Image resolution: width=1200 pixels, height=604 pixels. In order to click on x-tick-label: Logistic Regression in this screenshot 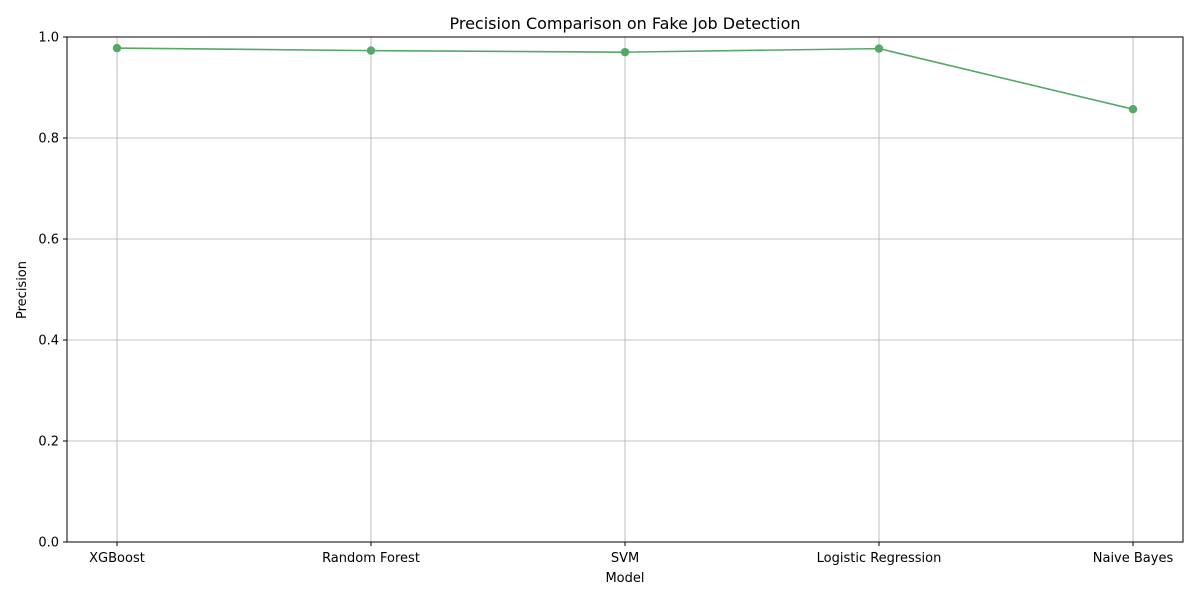, I will do `click(879, 558)`.